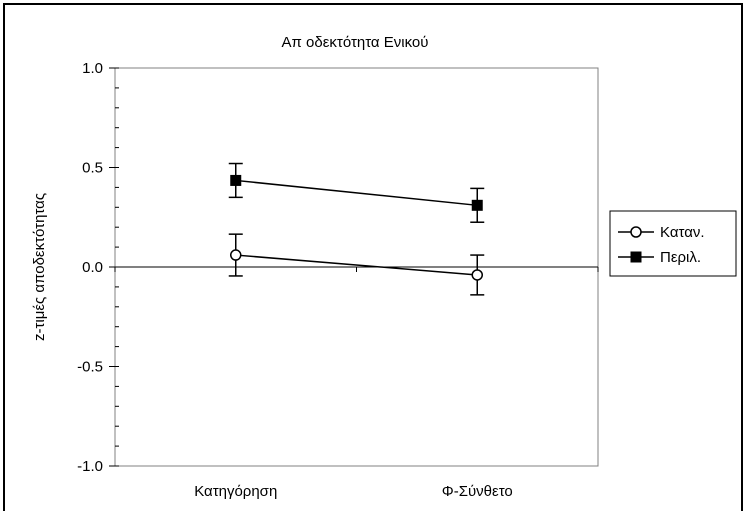  I want to click on legend: Καταν. Περιλ., so click(673, 243).